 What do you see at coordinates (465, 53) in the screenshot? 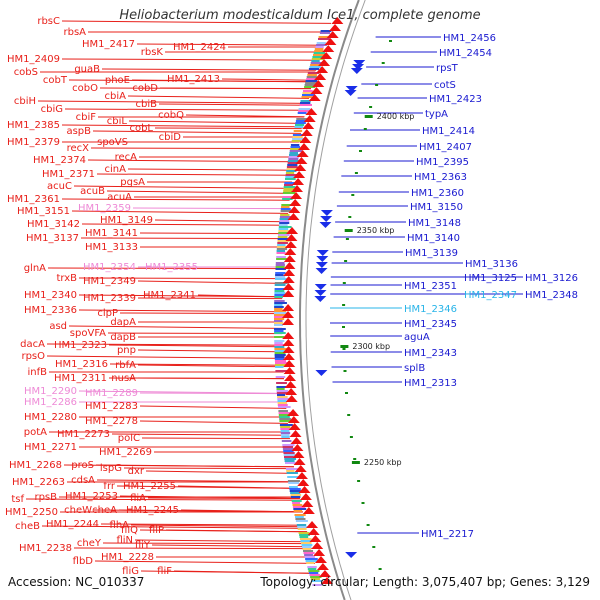
I see `gene-label: HM1_2454` at bounding box center [465, 53].